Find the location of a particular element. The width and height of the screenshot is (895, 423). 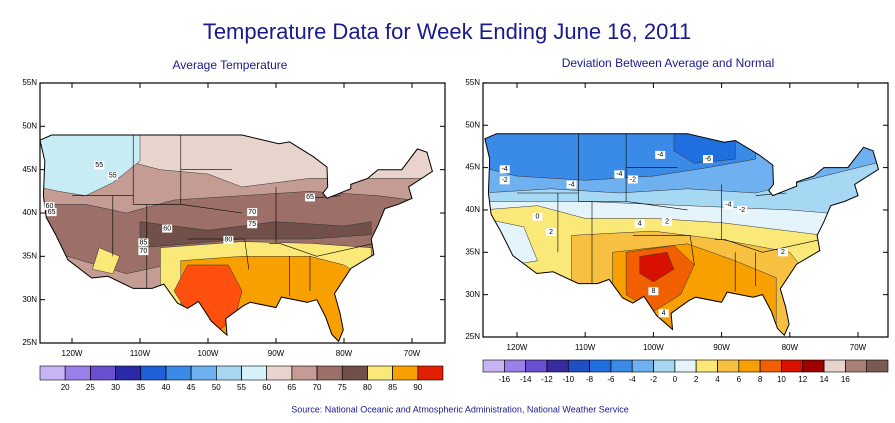

contour-label: -6 is located at coordinates (708, 159).